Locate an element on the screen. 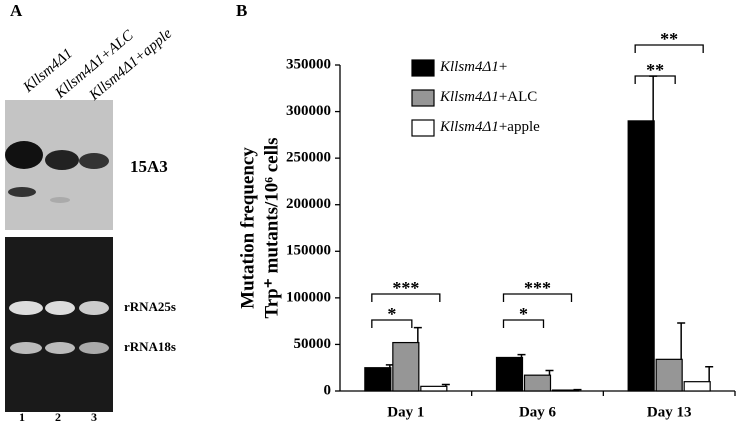 The image size is (755, 427). y-tick-label: 350000 is located at coordinates (308, 64).